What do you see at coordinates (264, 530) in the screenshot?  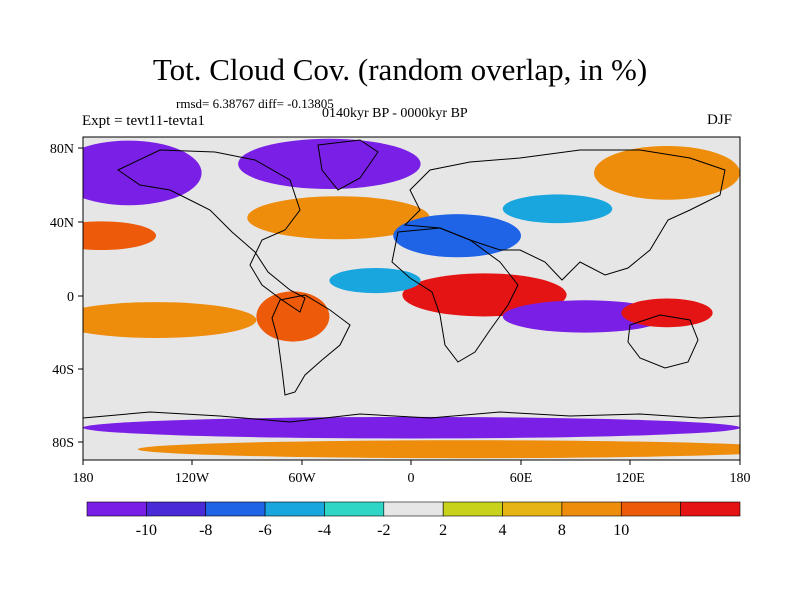 I see `colorbar-label: -6` at bounding box center [264, 530].